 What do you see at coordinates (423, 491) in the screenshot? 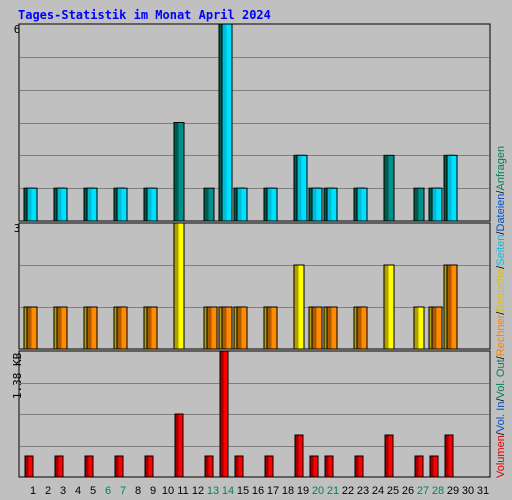
I see `x-tick-label: 27` at bounding box center [423, 491].